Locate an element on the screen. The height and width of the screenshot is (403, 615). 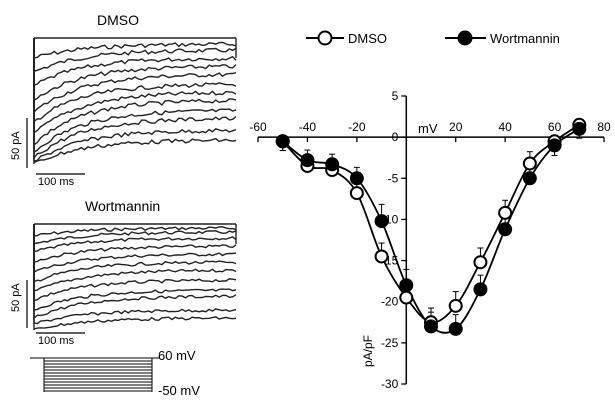
y-tick-label: 5 is located at coordinates (395, 96).